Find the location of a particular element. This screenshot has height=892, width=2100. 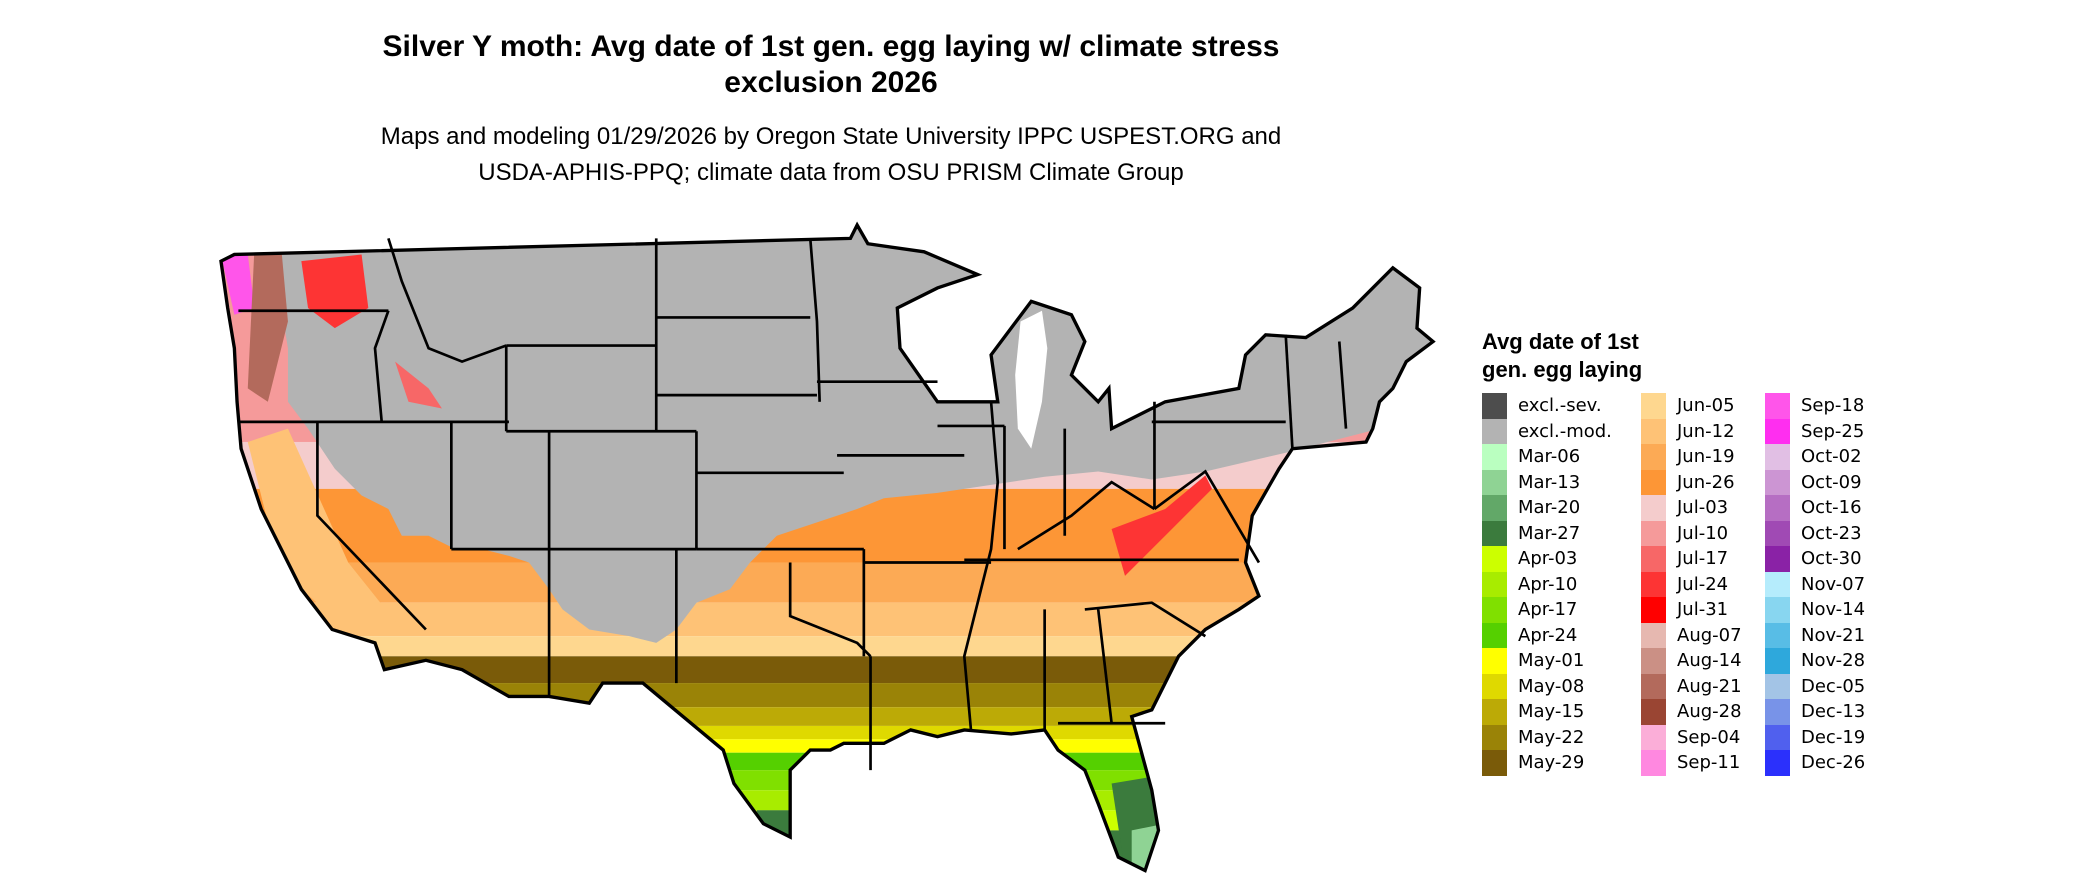

legend-item: Dec-13 is located at coordinates (1815, 712).